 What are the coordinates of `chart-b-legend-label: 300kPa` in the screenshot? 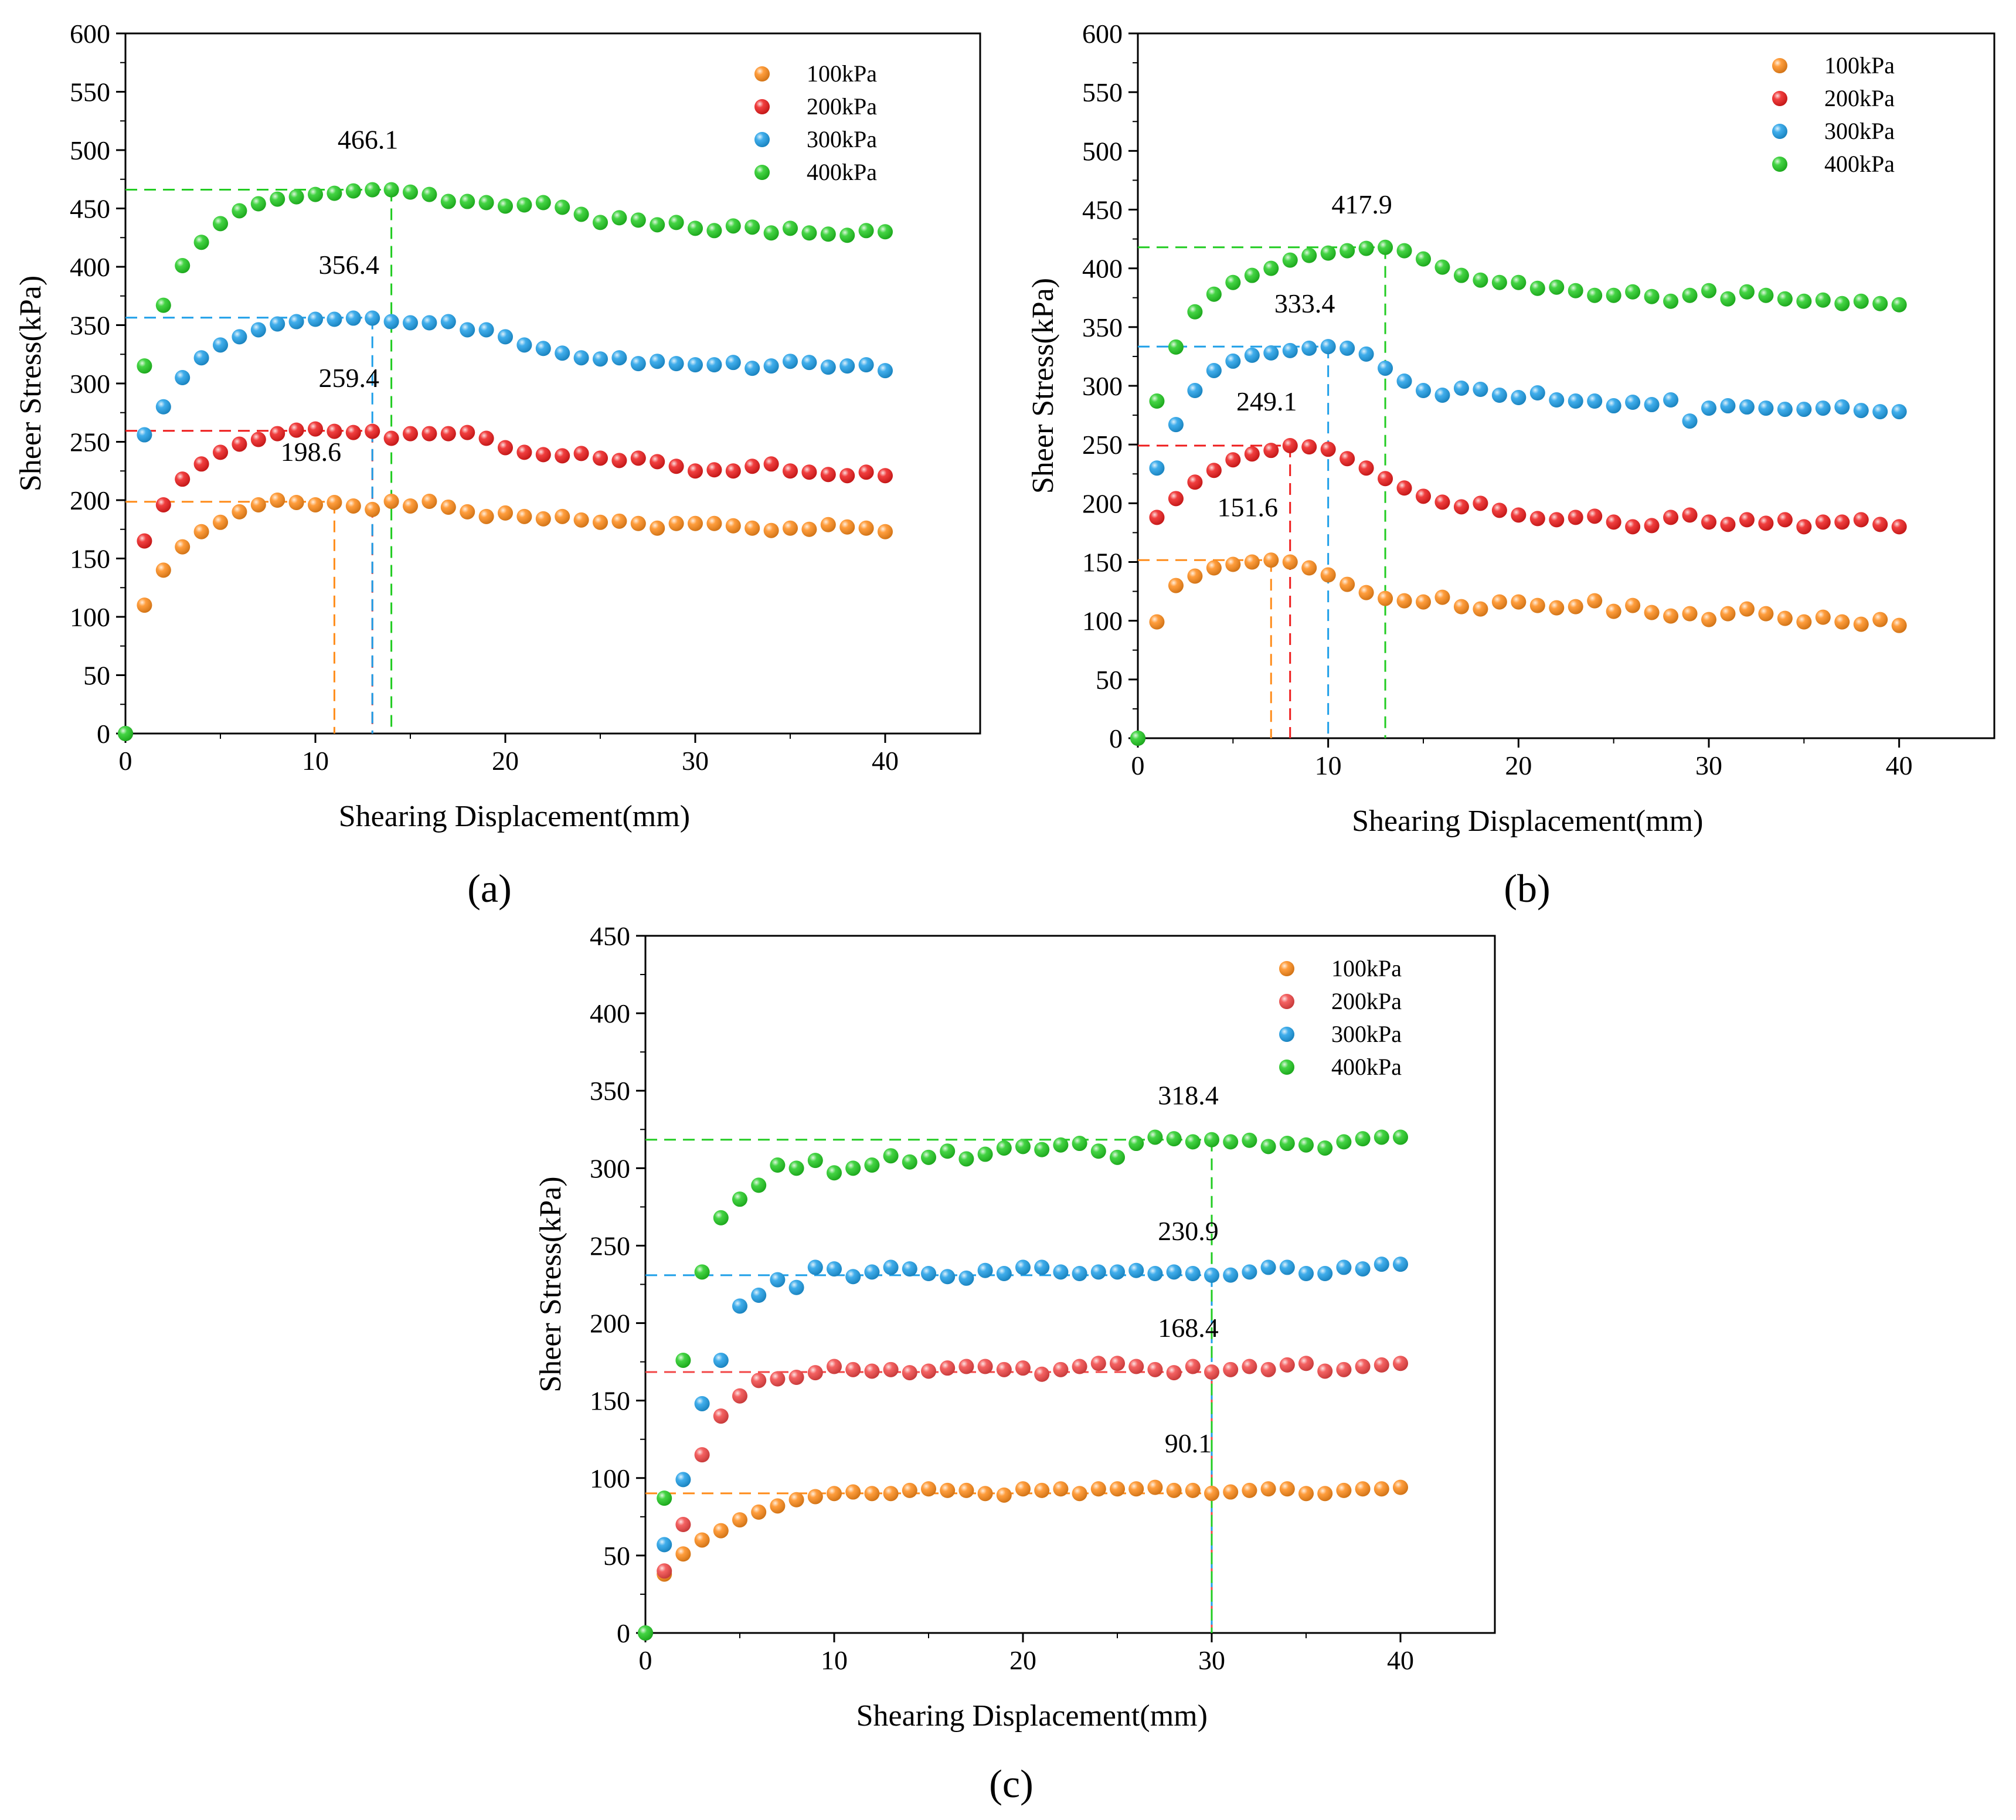 It's located at (1860, 131).